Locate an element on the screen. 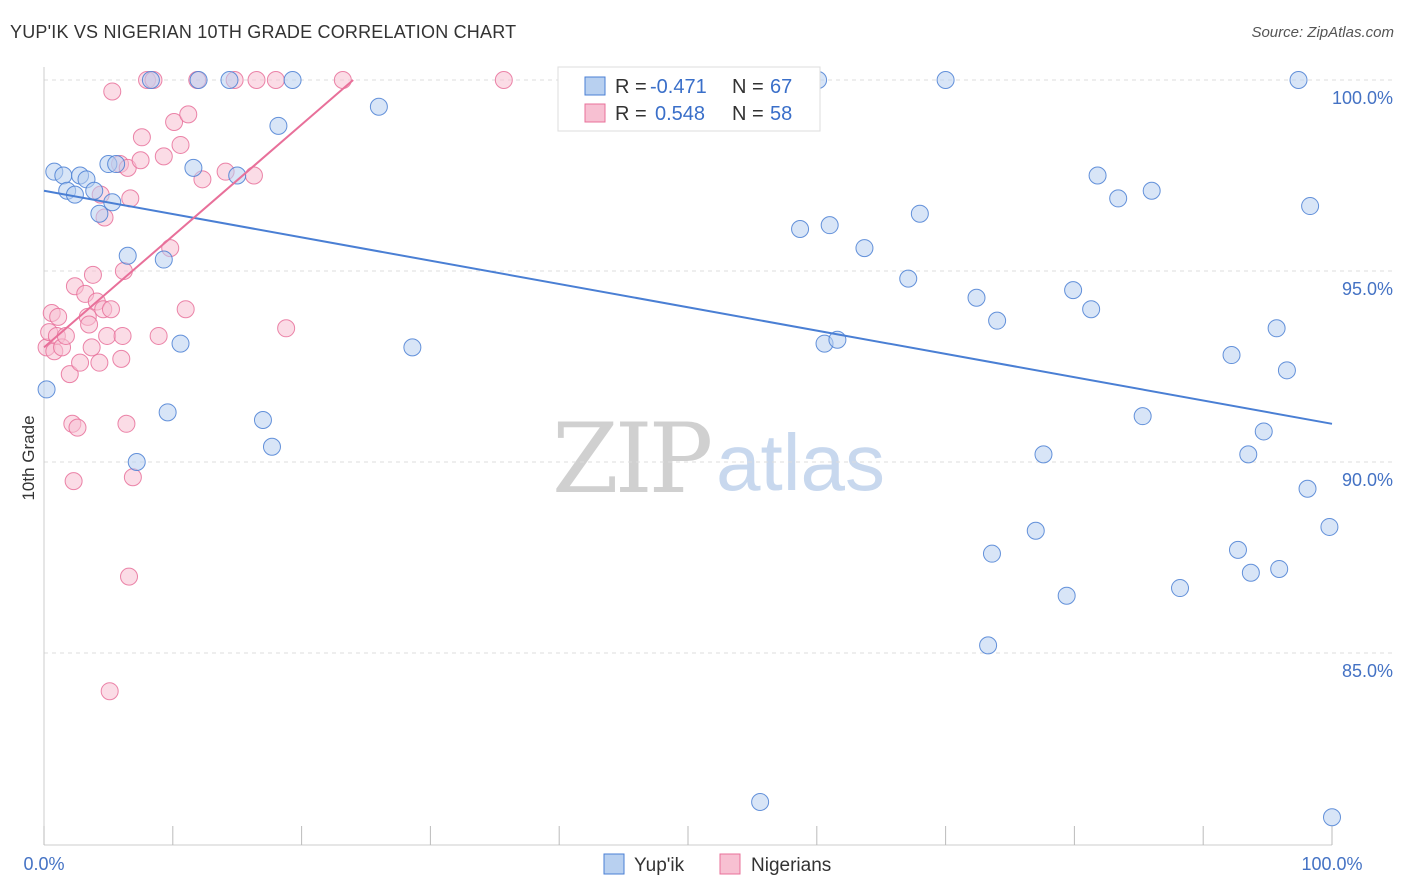 The width and height of the screenshot is (1406, 892). legend-swatch-nigerians is located at coordinates (595, 113).